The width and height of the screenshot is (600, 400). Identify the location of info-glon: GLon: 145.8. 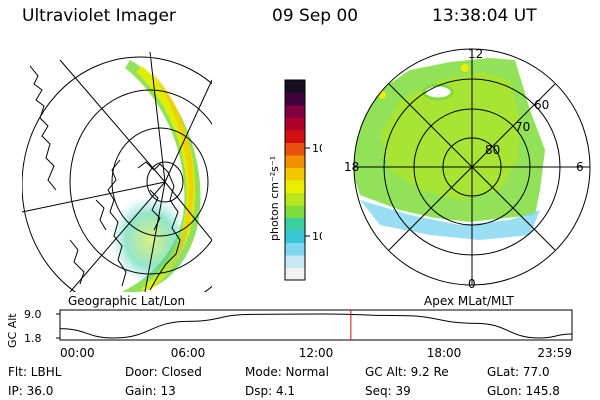
(523, 391).